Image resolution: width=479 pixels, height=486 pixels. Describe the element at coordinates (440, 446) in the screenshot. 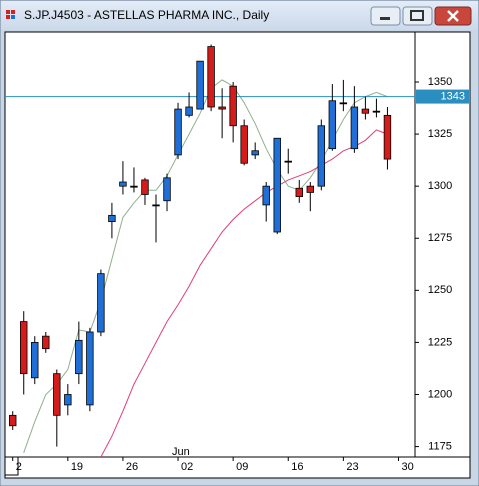

I see `y-tick-label: 1175` at that location.